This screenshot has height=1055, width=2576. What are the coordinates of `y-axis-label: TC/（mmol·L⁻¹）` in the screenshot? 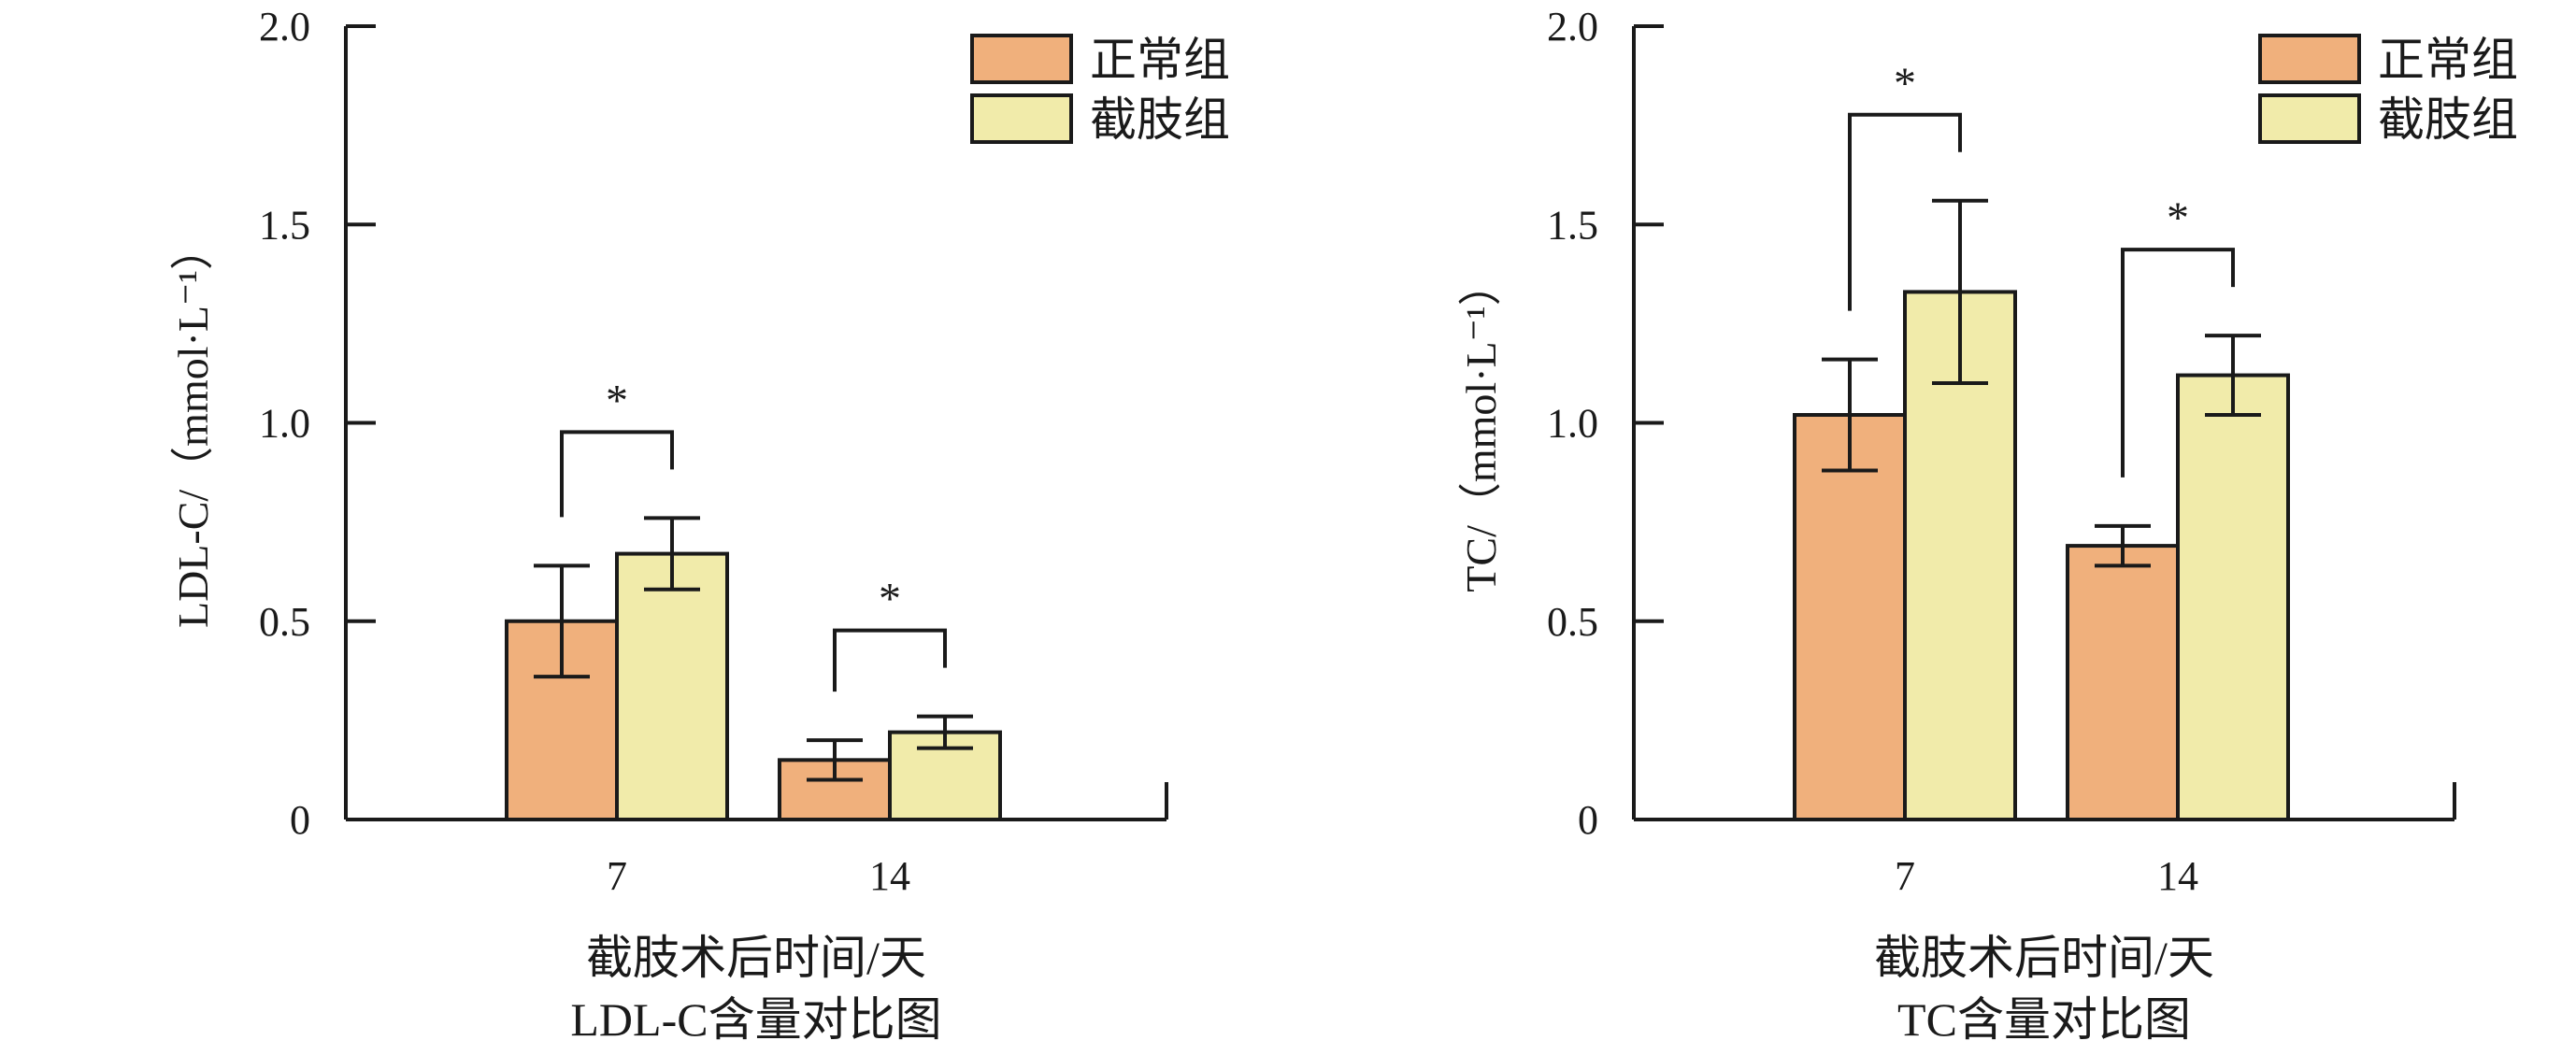 It's located at (1481, 427).